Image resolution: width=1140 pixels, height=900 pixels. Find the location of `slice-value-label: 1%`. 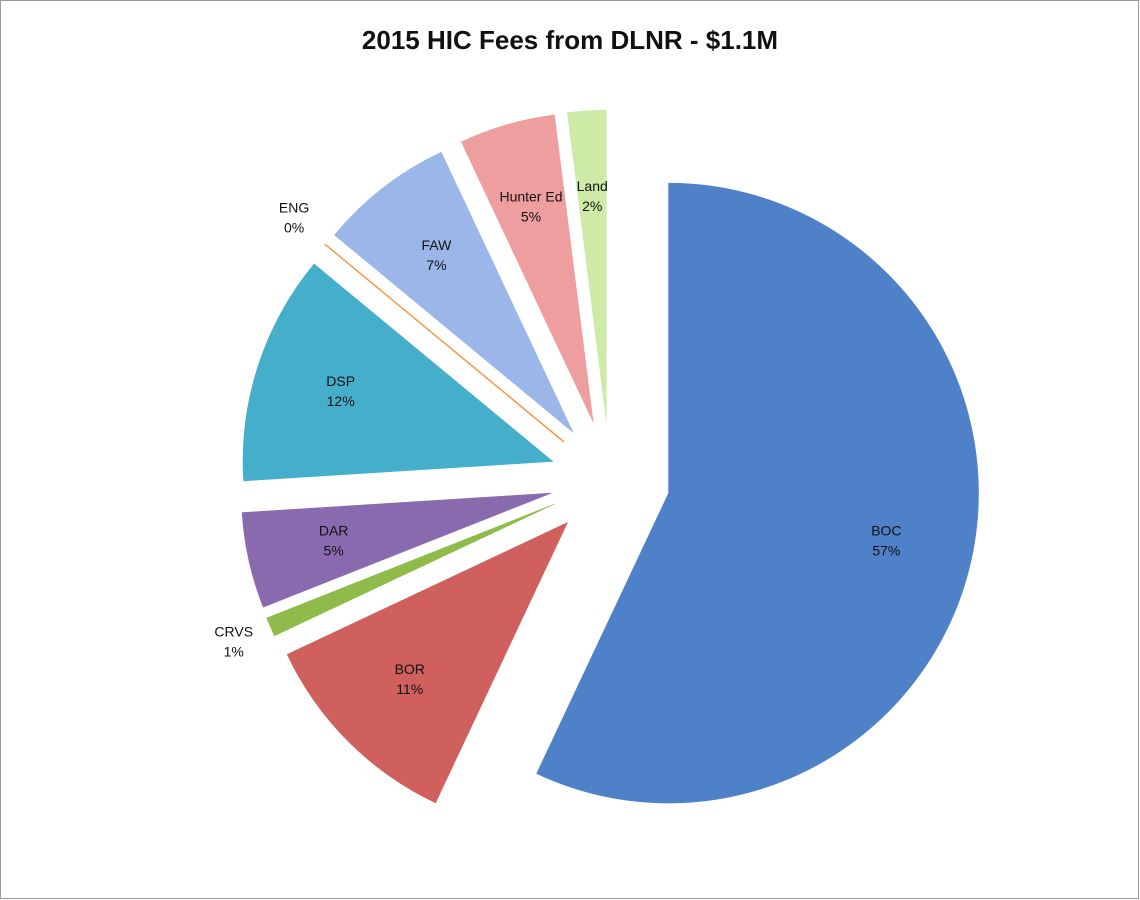

slice-value-label: 1% is located at coordinates (234, 652).